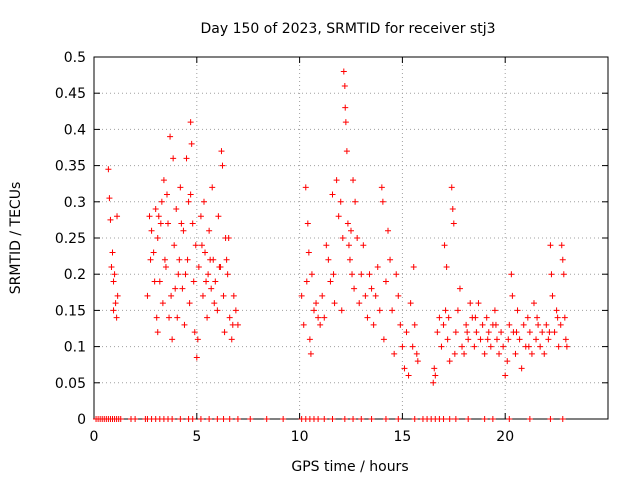 This screenshot has width=640, height=480. What do you see at coordinates (94, 437) in the screenshot?
I see `x-tick-label: 0` at bounding box center [94, 437].